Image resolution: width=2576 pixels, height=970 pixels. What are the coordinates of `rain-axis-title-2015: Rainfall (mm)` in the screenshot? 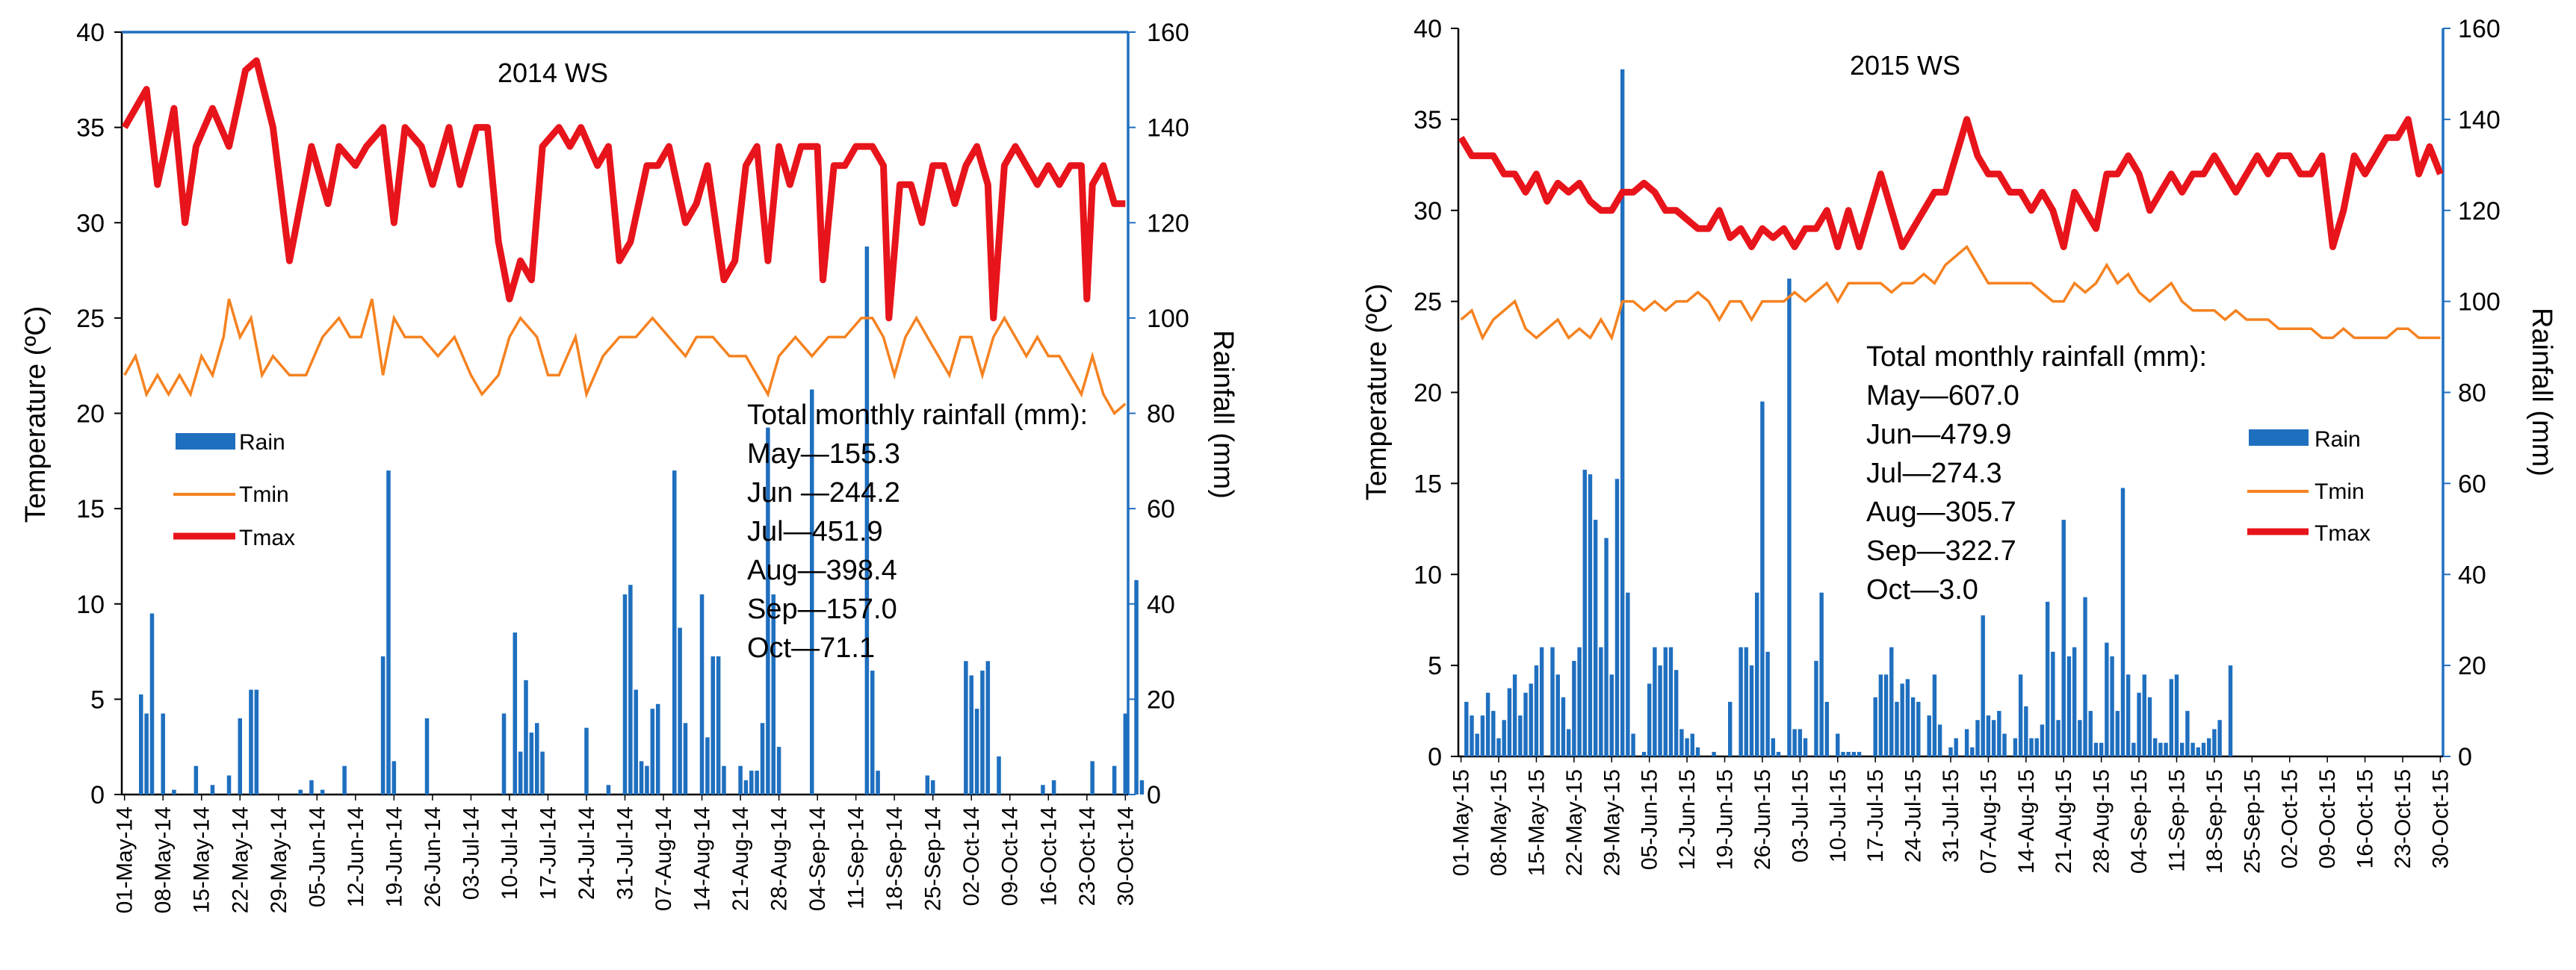 It's located at (2541, 392).